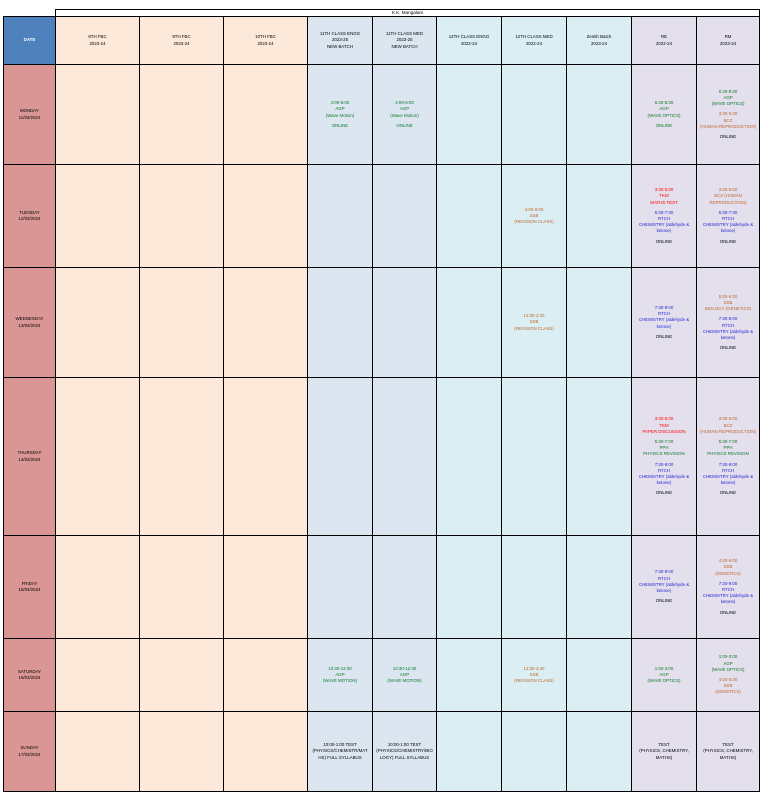 This screenshot has height=798, width=768. Describe the element at coordinates (728, 309) in the screenshot. I see `text-line: BIOLOGY (GENETICS)` at that location.